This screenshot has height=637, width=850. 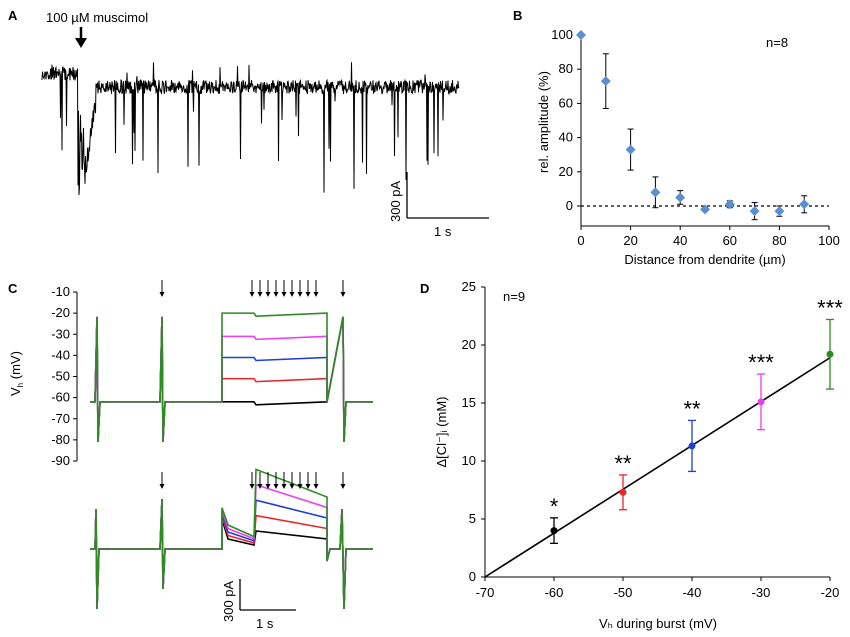 I want to click on panel-c-y-tick-label: -20, so click(x=60, y=312).